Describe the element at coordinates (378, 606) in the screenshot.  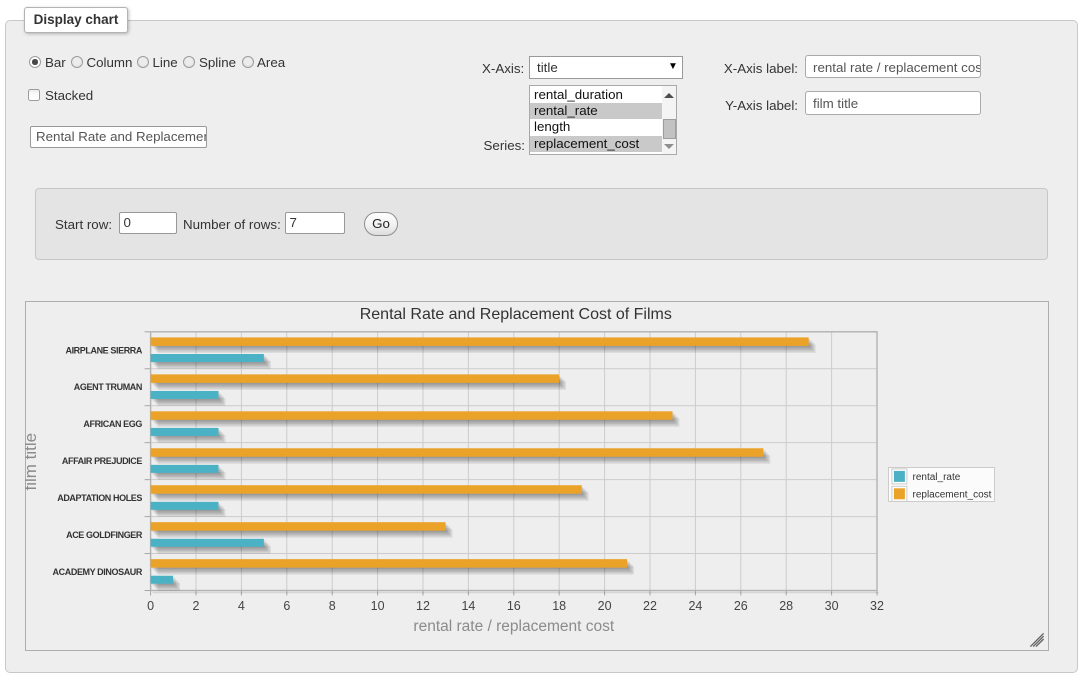
I see `svg-text: 10` at that location.